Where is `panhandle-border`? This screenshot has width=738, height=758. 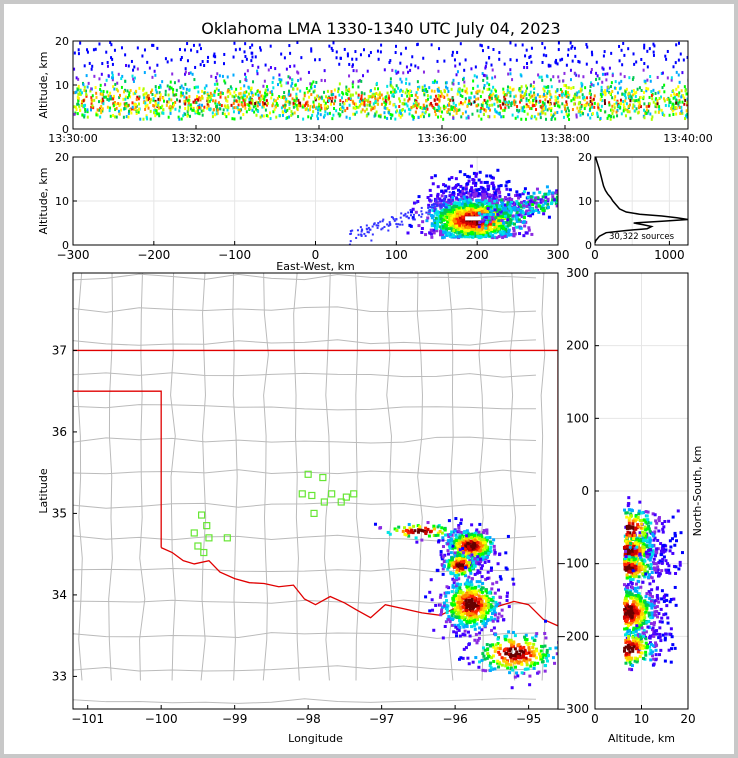 panhandle-border is located at coordinates (117, 469).